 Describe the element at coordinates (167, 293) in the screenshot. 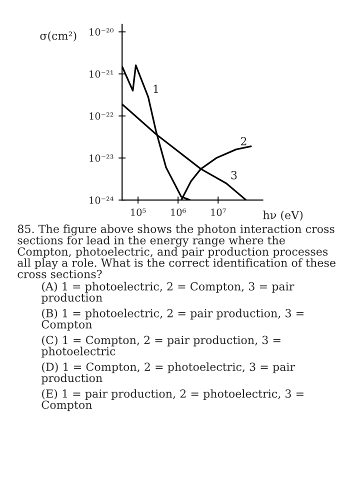

I see `text: (A) 1 = photoelectric, 2 = Compton, 3 = pair production` at that location.